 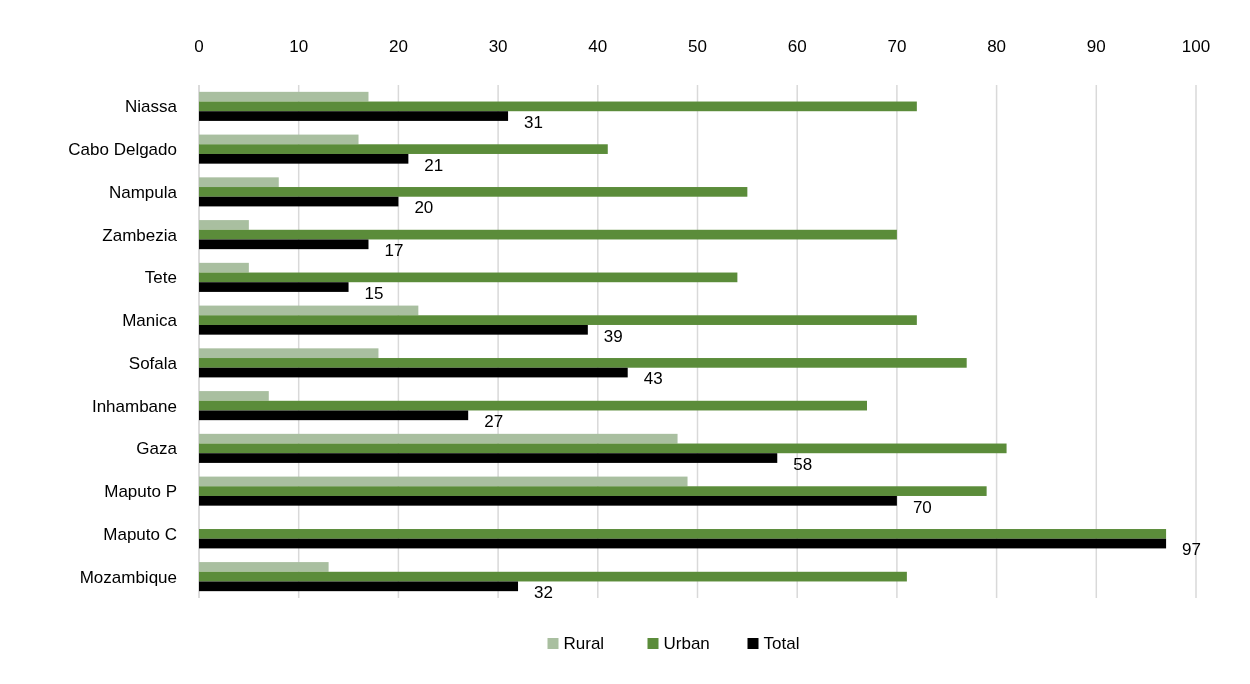 What do you see at coordinates (922, 507) in the screenshot?
I see `data-label: 70` at bounding box center [922, 507].